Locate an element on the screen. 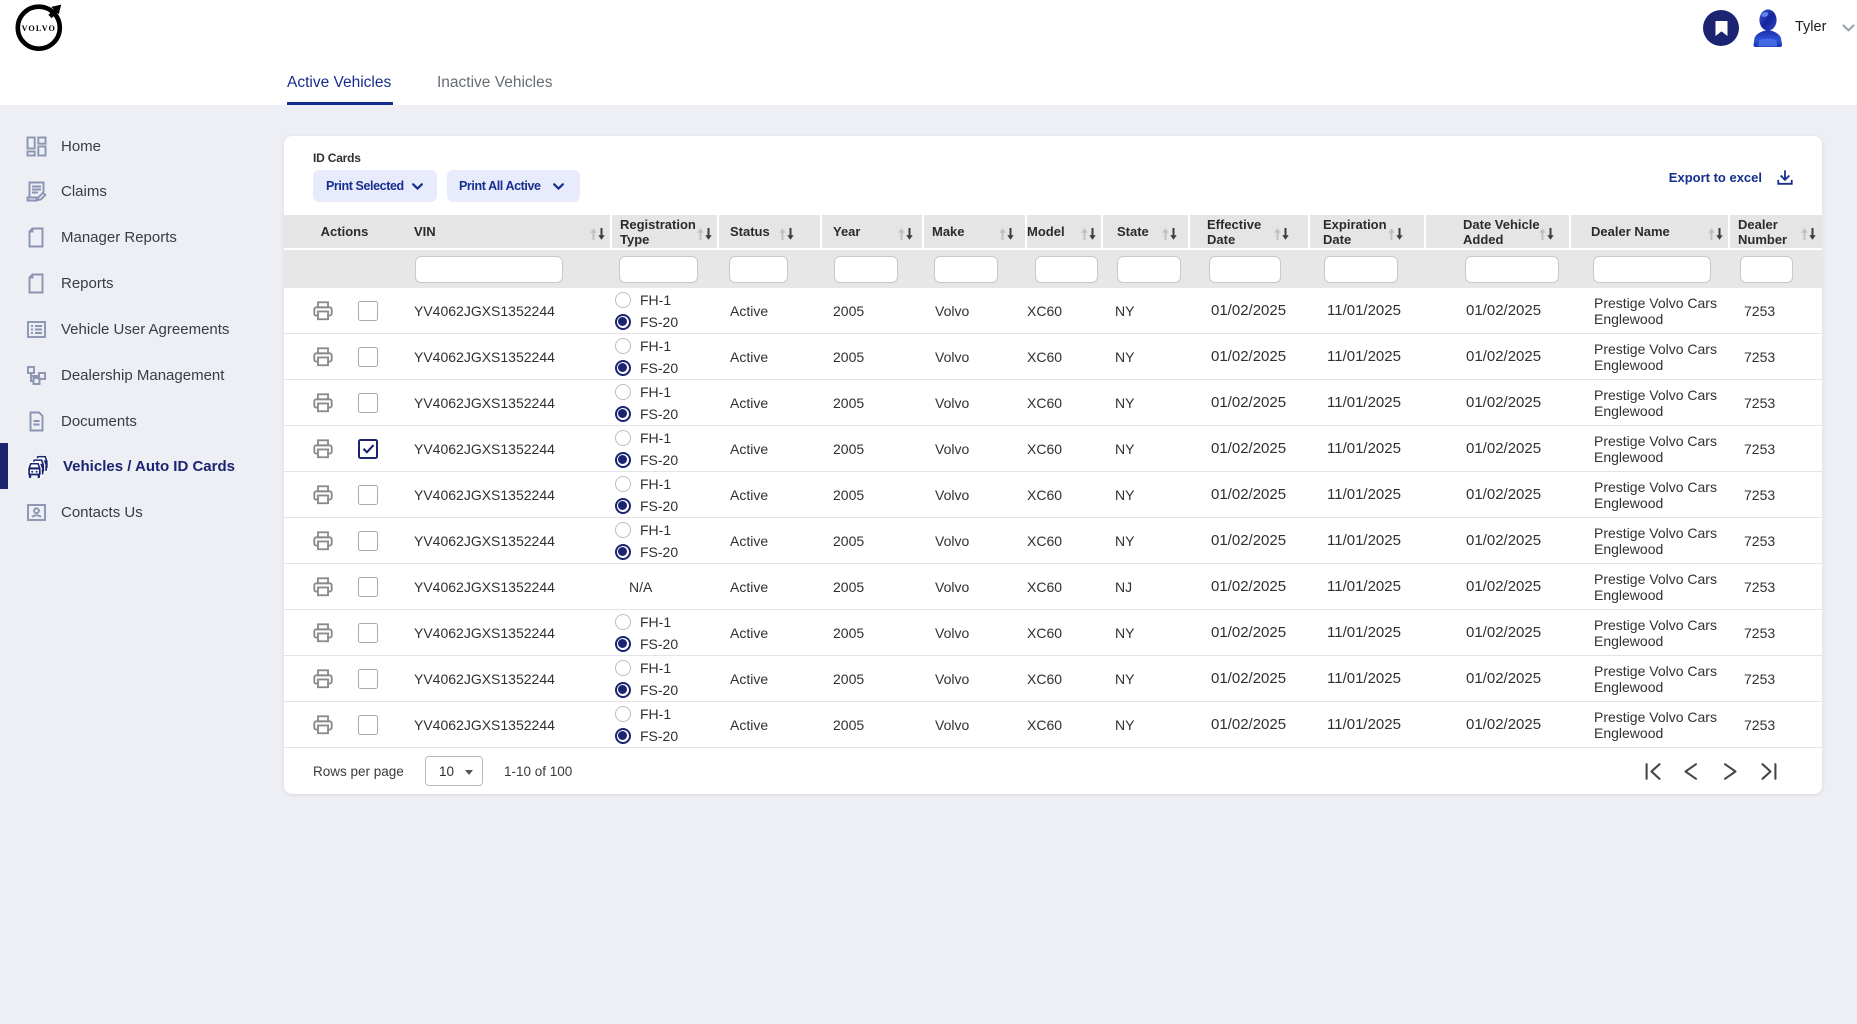 This screenshot has height=1024, width=1857. svg-text: VOLVO is located at coordinates (39, 28).